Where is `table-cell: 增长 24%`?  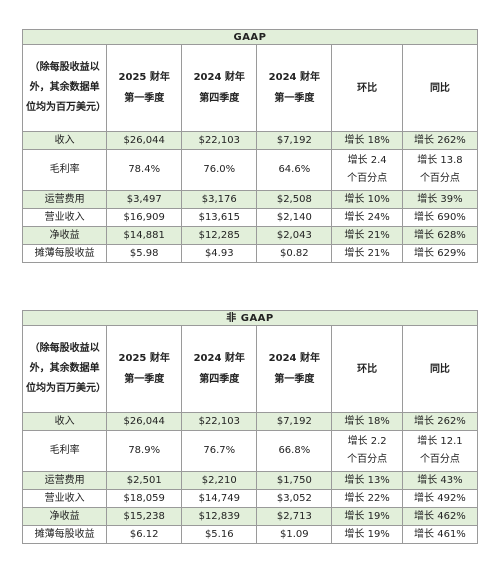
table-cell: 增长 24% is located at coordinates (367, 217).